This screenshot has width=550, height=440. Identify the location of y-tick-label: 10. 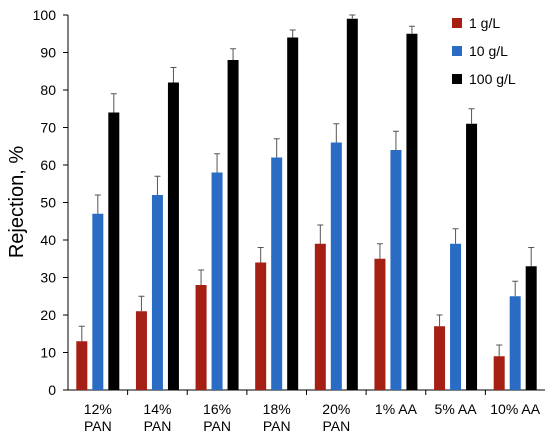
(48, 353).